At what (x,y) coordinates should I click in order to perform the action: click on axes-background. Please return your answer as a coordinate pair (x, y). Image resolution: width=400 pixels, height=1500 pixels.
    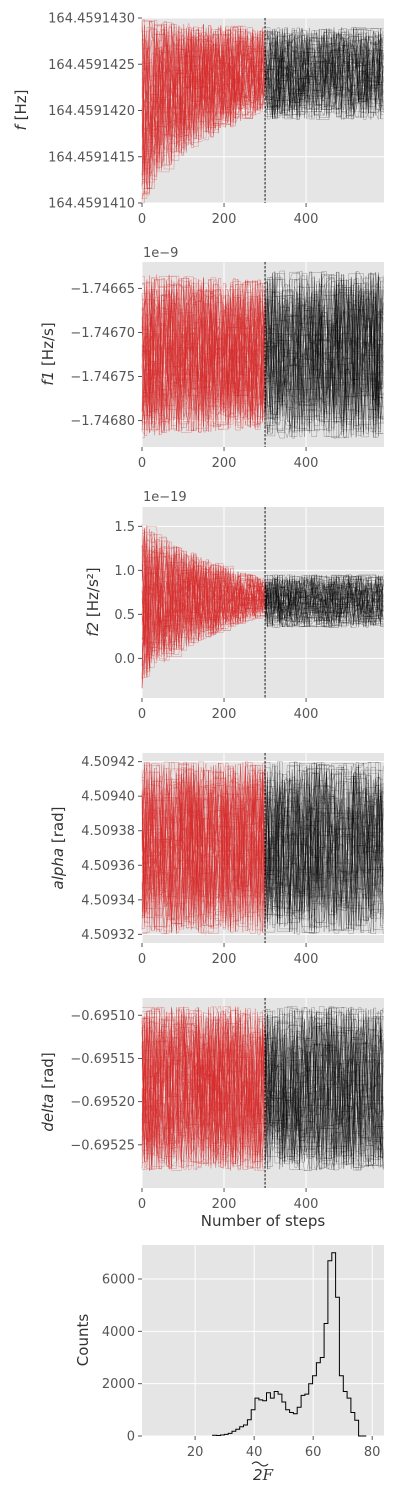
    Looking at the image, I should click on (263, 354).